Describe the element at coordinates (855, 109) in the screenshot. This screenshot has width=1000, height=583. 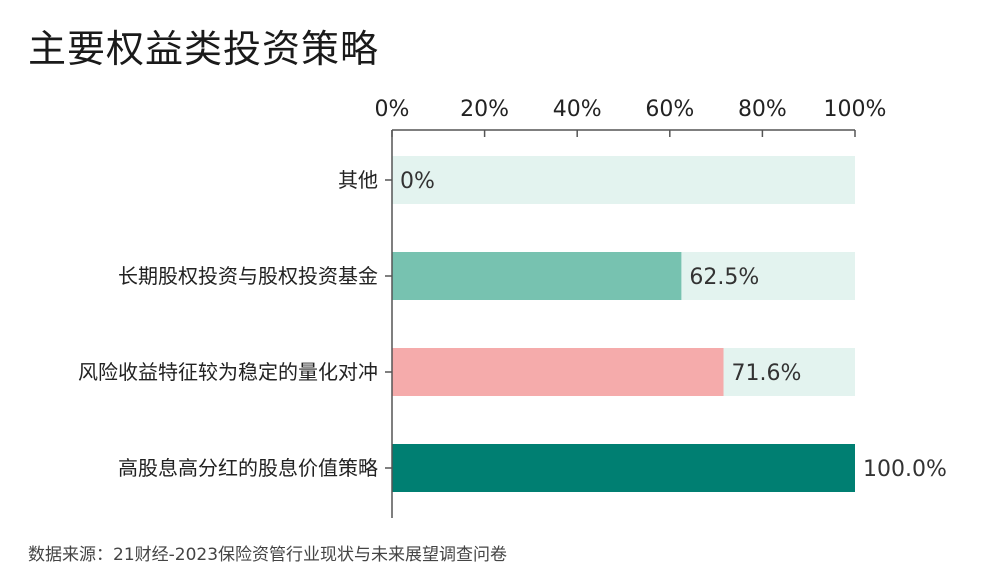
I see `x-tick-label: 100%` at that location.